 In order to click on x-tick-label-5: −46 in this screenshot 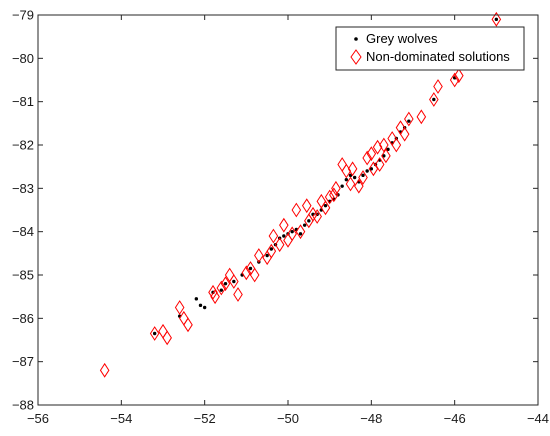, I will do `click(455, 418)`.